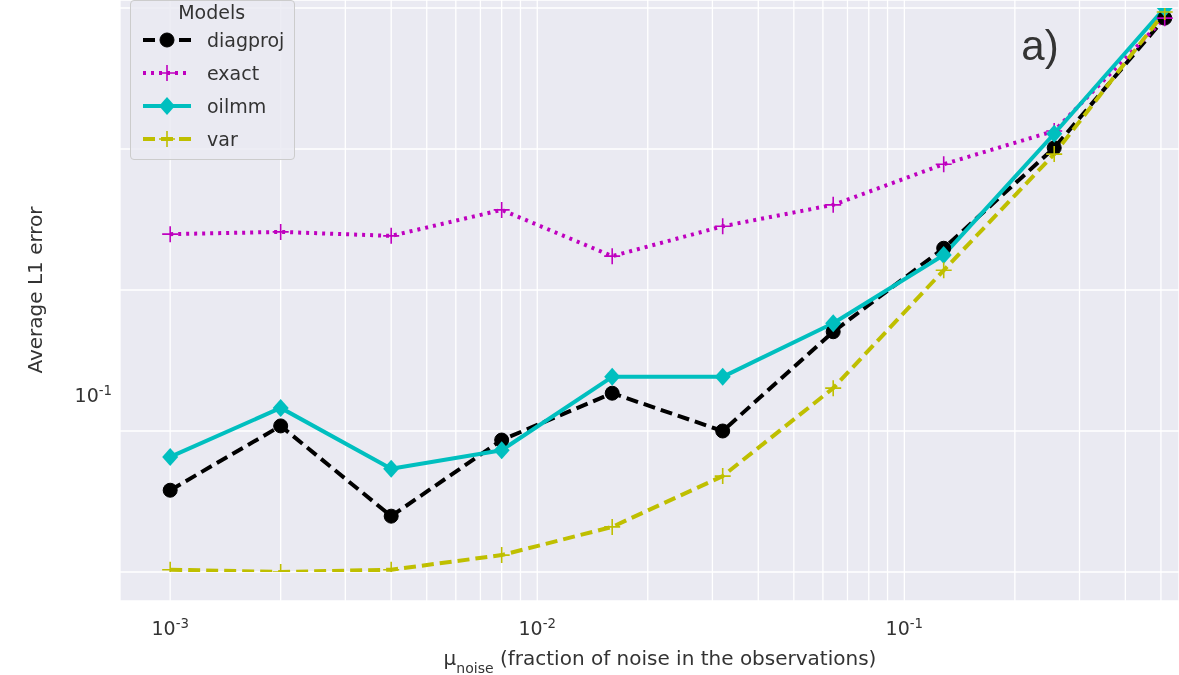  Describe the element at coordinates (246, 39) in the screenshot. I see `legend-label: diagproj` at that location.